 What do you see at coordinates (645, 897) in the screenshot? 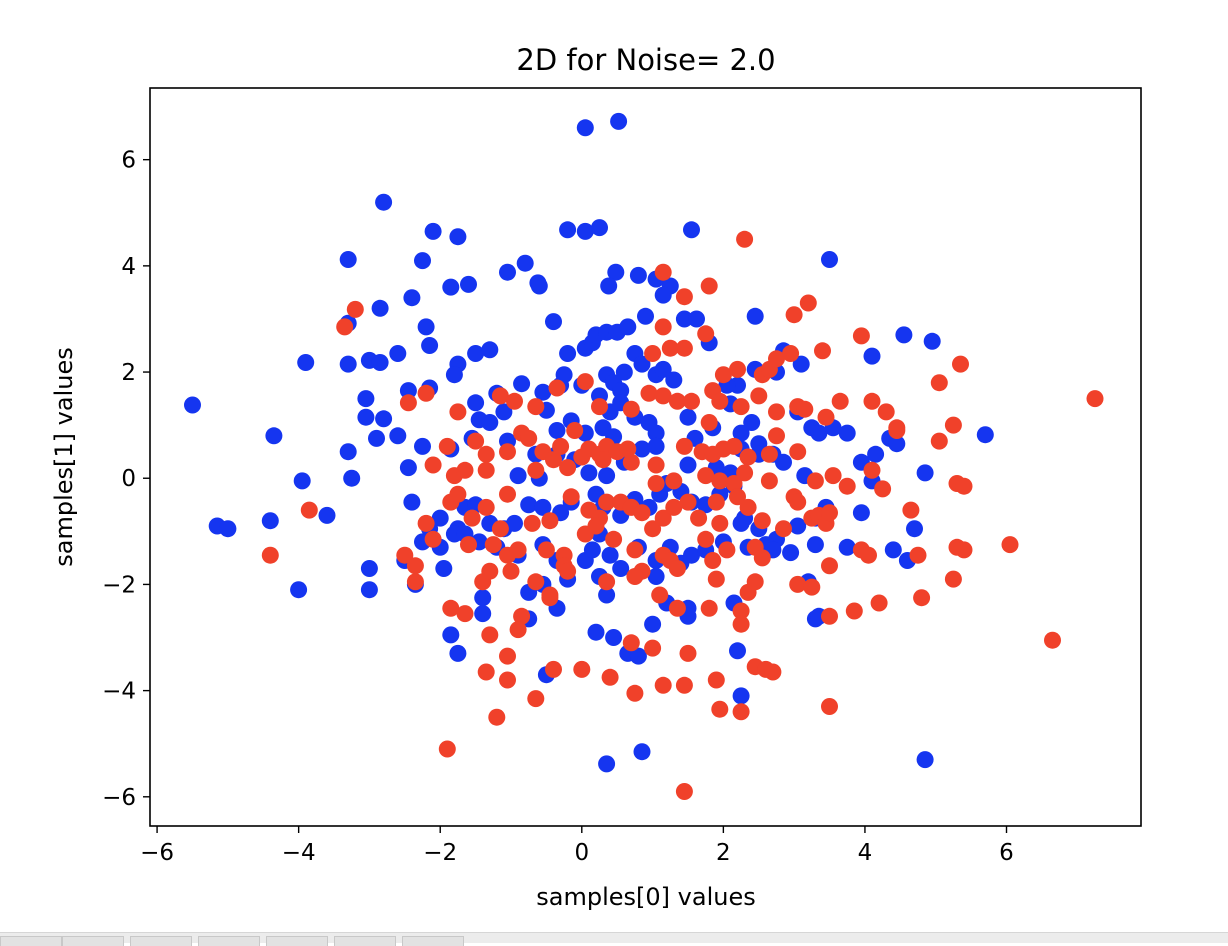
I see `x-axis-title: samples[0] values` at bounding box center [645, 897].